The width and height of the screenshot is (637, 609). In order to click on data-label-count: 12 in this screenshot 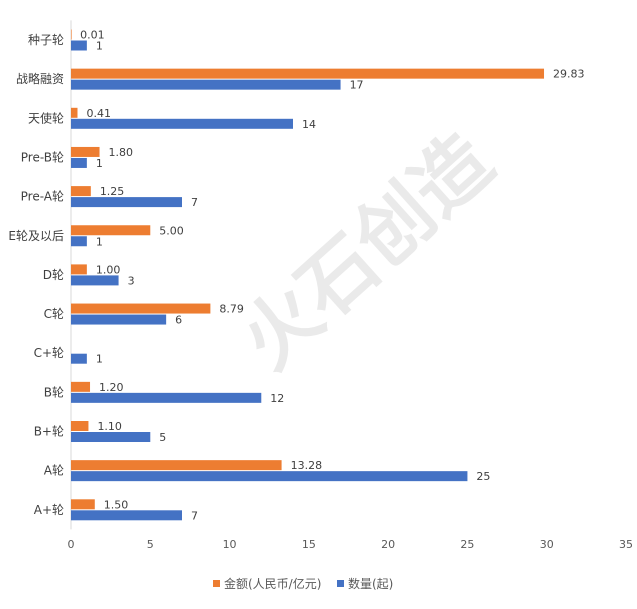, I will do `click(277, 398)`.